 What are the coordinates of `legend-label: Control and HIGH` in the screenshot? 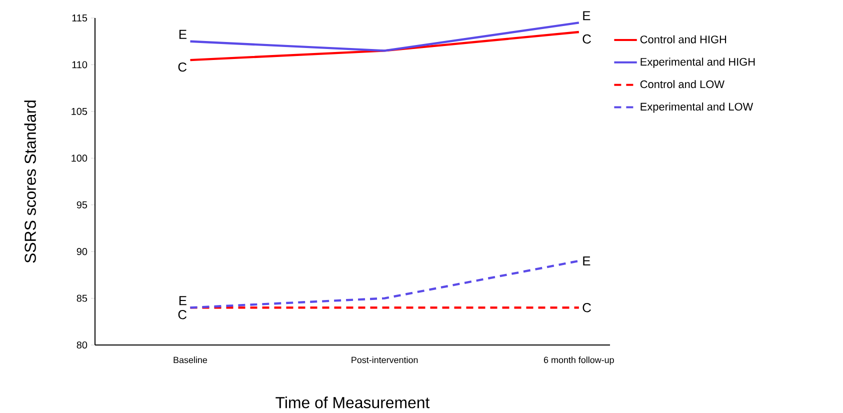 It's located at (683, 39).